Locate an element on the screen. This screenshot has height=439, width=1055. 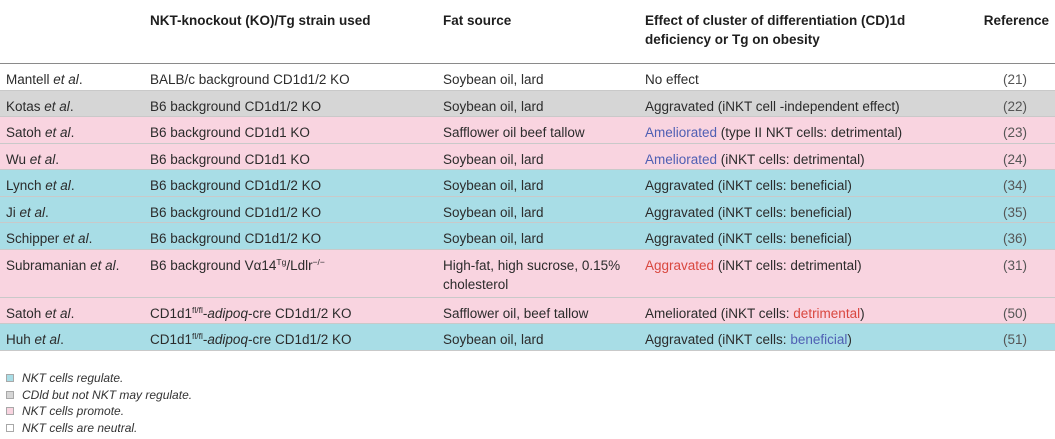
study-cell: Schipper et al. is located at coordinates (73, 238).